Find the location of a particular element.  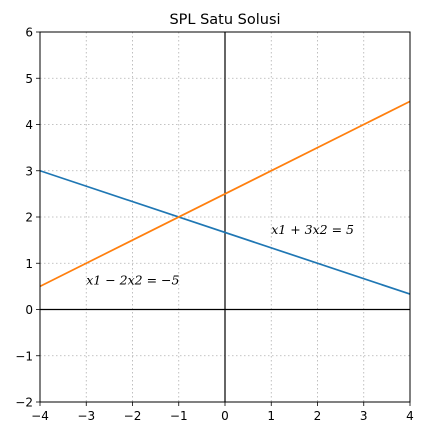

x-tick-label-3: −1 is located at coordinates (179, 416).